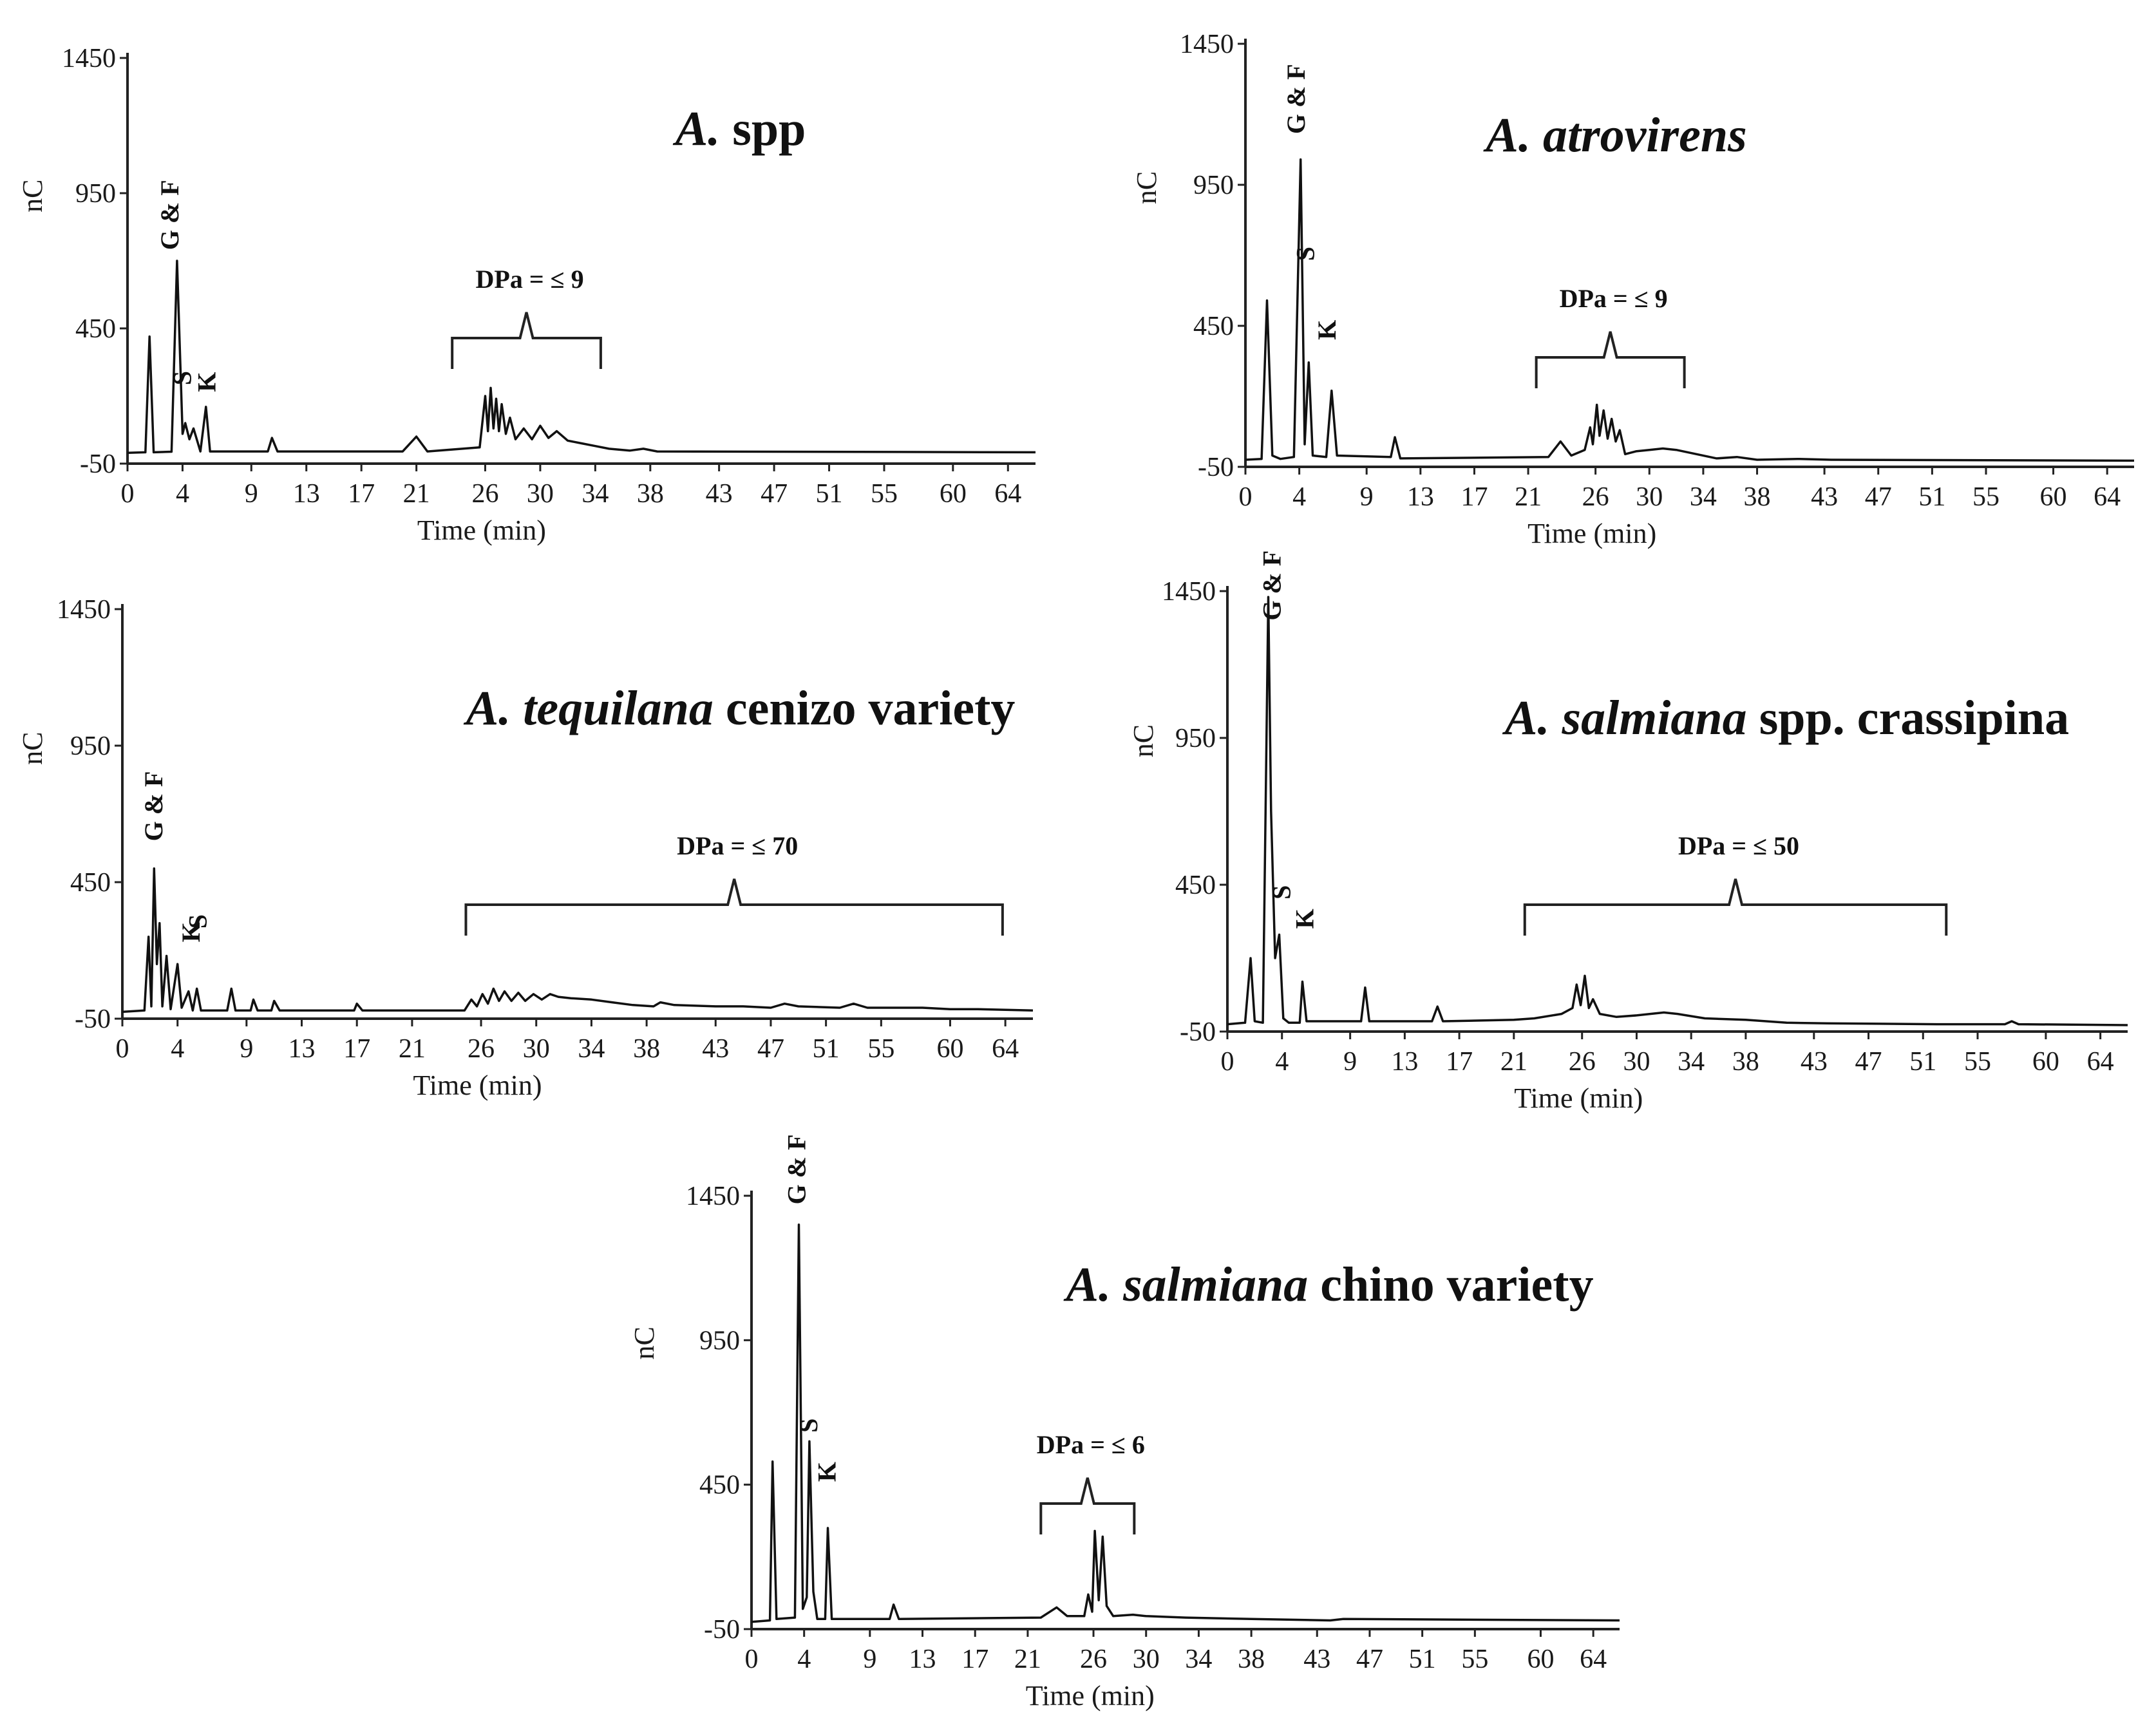  What do you see at coordinates (740, 129) in the screenshot?
I see `panel-title: A. spp` at bounding box center [740, 129].